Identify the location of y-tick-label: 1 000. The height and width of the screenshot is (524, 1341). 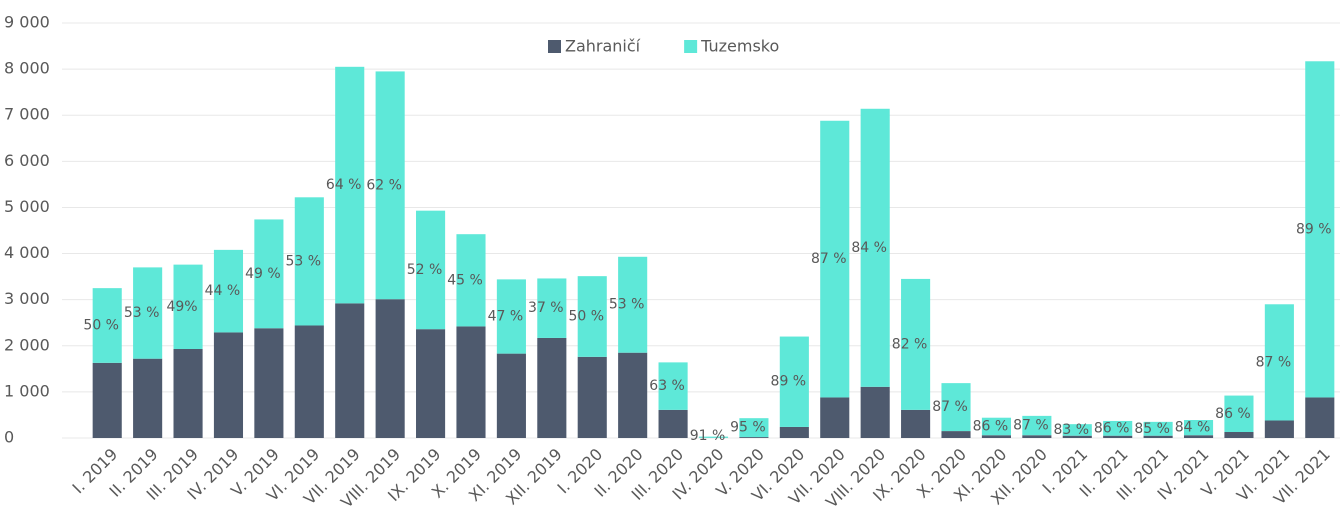
(27, 390).